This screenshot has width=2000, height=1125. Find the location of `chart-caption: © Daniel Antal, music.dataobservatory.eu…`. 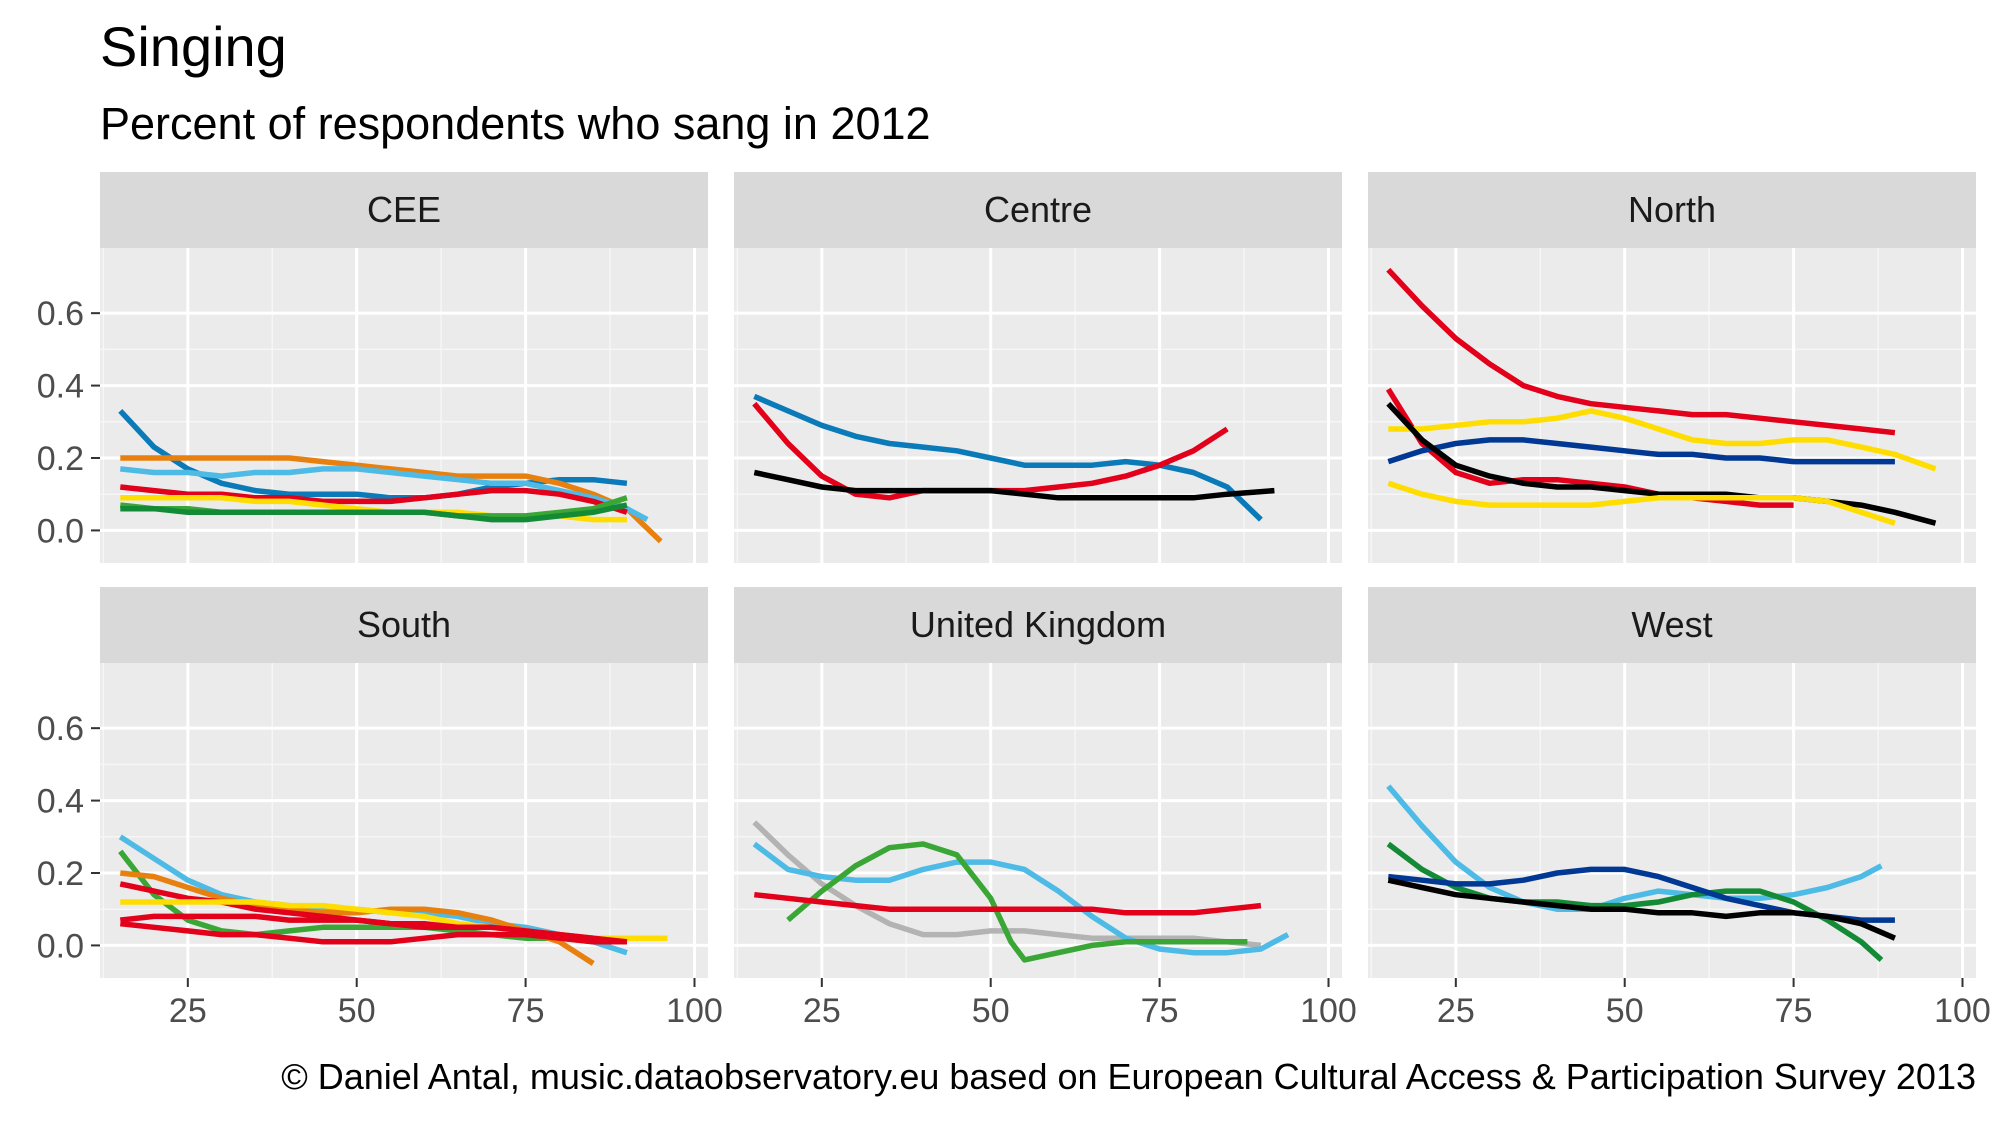

chart-caption: © Daniel Antal, music.dataobservatory.eu… is located at coordinates (1128, 1076).